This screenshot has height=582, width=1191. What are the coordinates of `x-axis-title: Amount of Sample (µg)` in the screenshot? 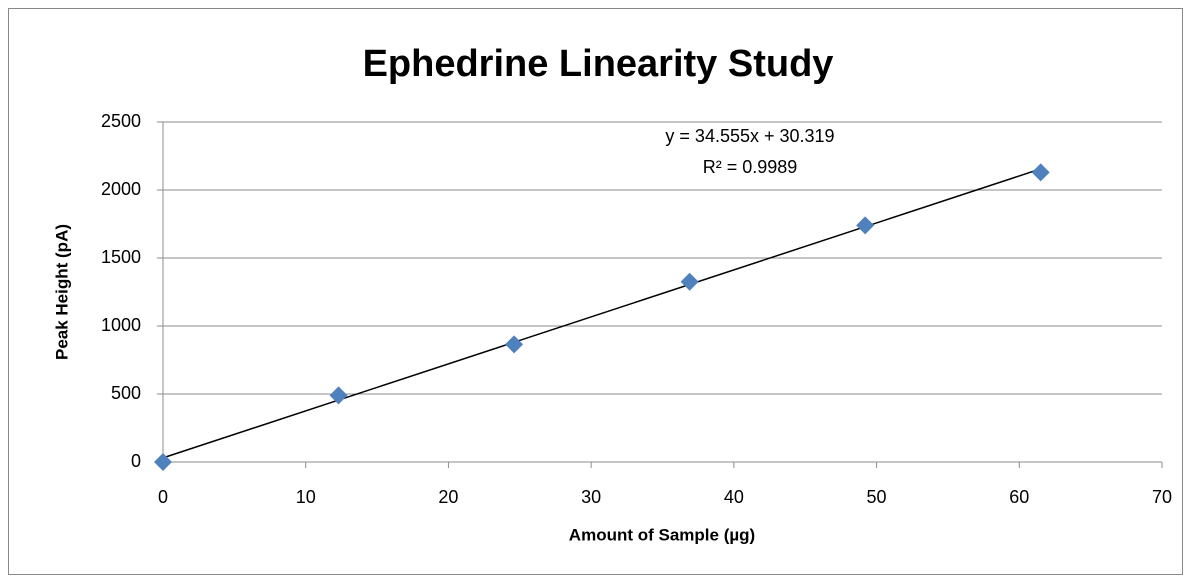 It's located at (662, 534).